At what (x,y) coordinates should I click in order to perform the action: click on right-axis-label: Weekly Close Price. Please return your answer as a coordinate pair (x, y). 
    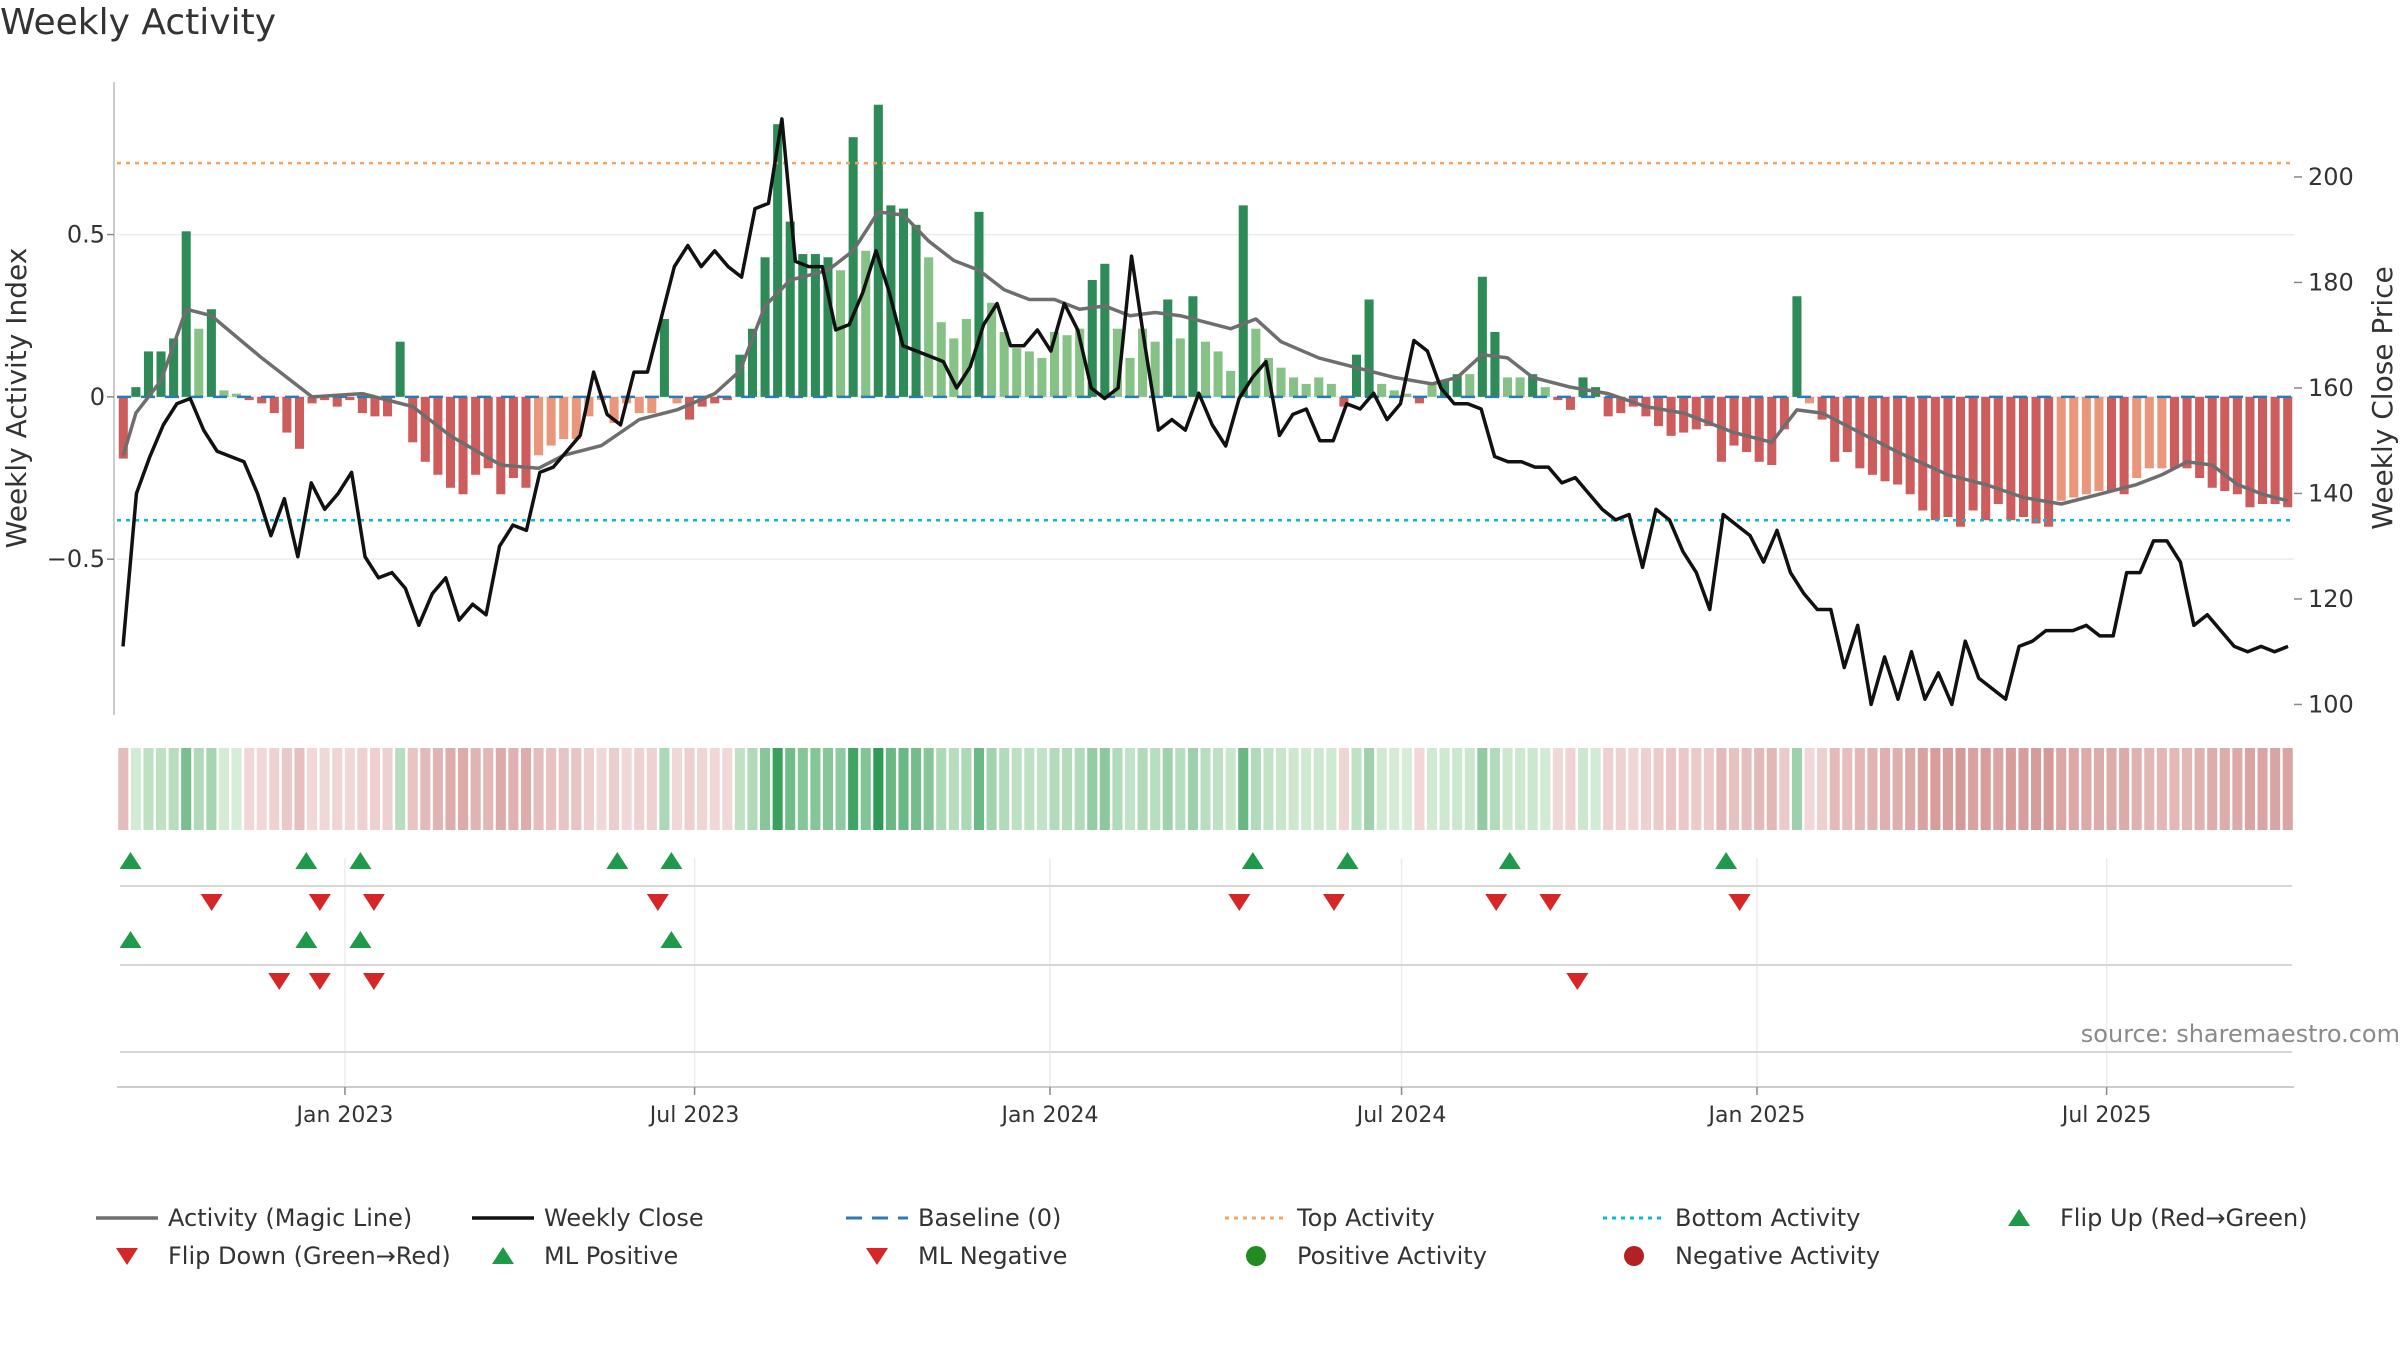
    Looking at the image, I should click on (2382, 397).